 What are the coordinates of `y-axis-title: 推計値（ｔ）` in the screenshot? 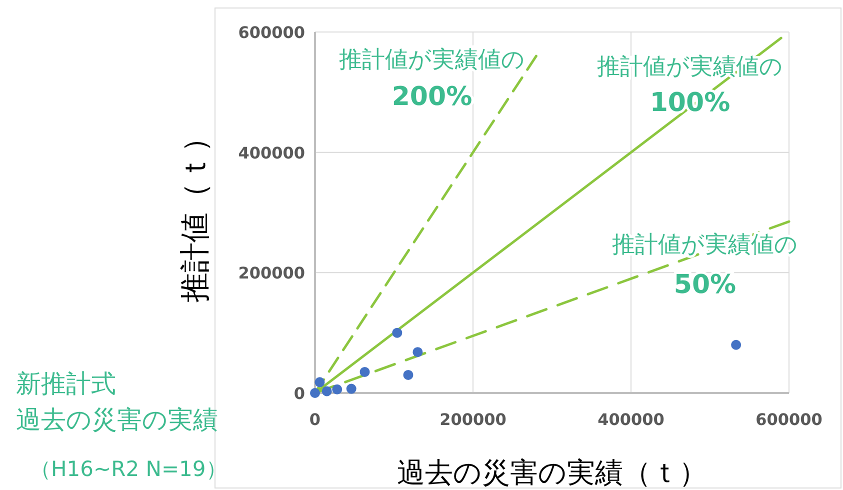 It's located at (195, 212).